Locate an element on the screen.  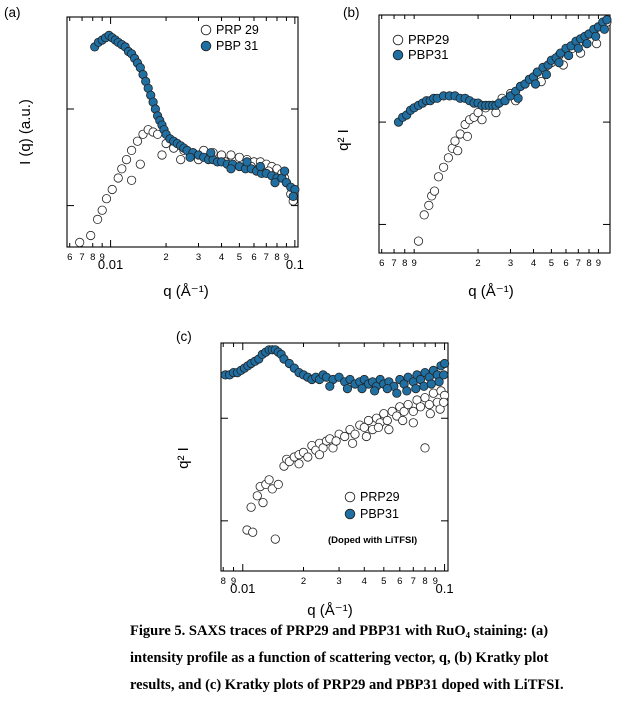
panel-label: (c) is located at coordinates (184, 336).